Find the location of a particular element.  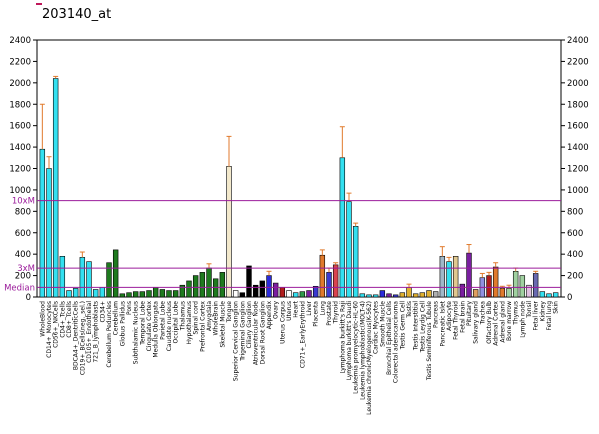

category-label: Thyroid is located at coordinates (336, 313).